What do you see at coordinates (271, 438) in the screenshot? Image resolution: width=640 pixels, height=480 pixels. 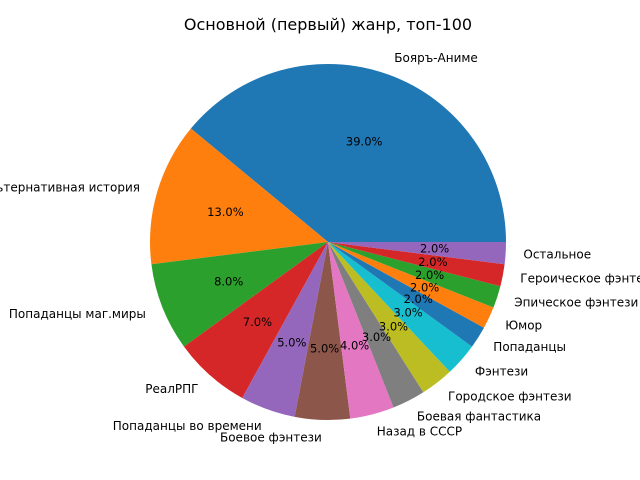 I see `slice-label: Боевое фэнтези` at bounding box center [271, 438].